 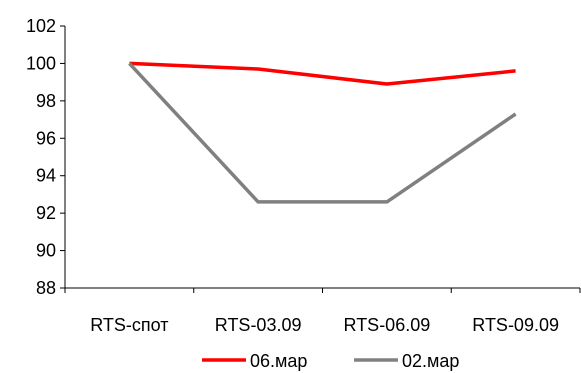 What do you see at coordinates (45, 157) in the screenshot?
I see `y-axis-ticks: 88 90 92 94 96 98 100 102` at bounding box center [45, 157].